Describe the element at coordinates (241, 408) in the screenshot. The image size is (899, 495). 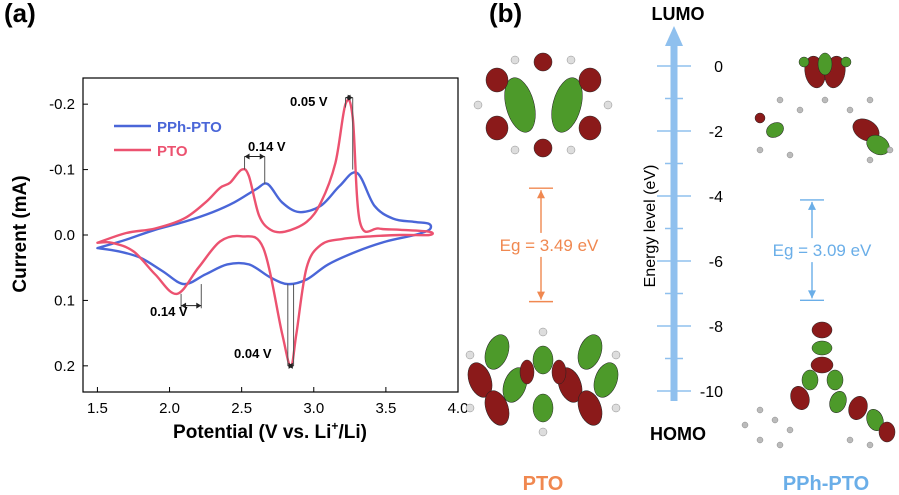
I see `cv-x-tick-label: 2.5` at that location.